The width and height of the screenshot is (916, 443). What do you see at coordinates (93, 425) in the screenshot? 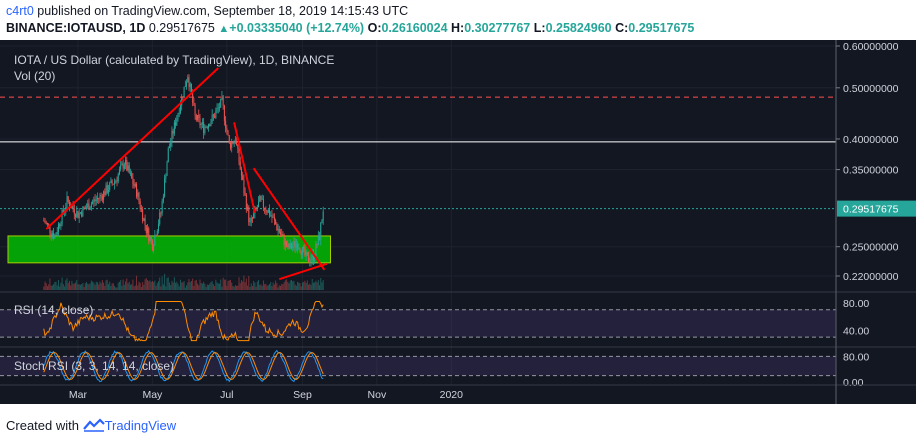
I see `tradingview-logo-icon` at bounding box center [93, 425].